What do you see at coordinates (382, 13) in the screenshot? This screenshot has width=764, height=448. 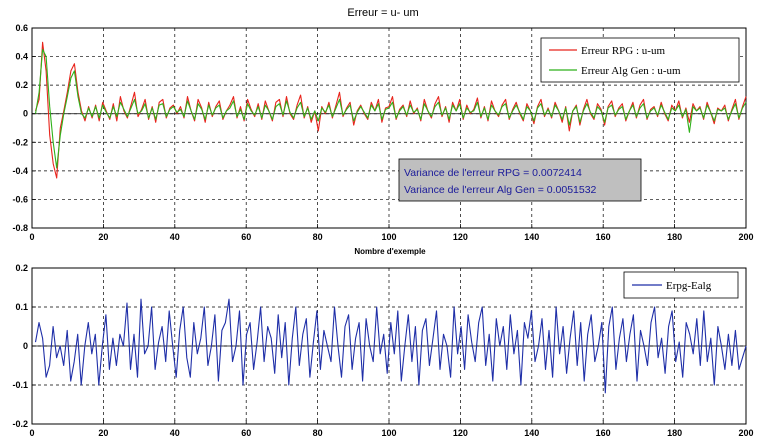 I see `top-chart-title: Erreur = u- um` at bounding box center [382, 13].